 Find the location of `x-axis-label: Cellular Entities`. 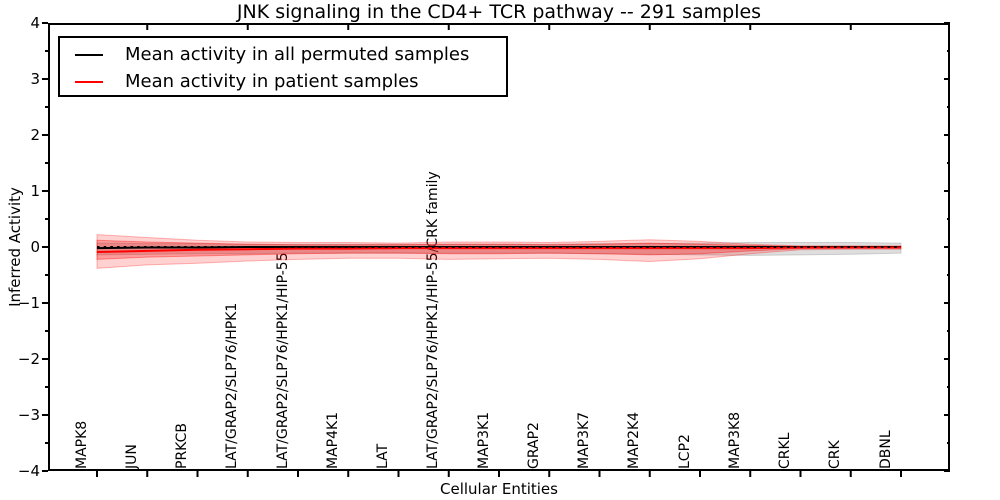

x-axis-label: Cellular Entities is located at coordinates (499, 489).